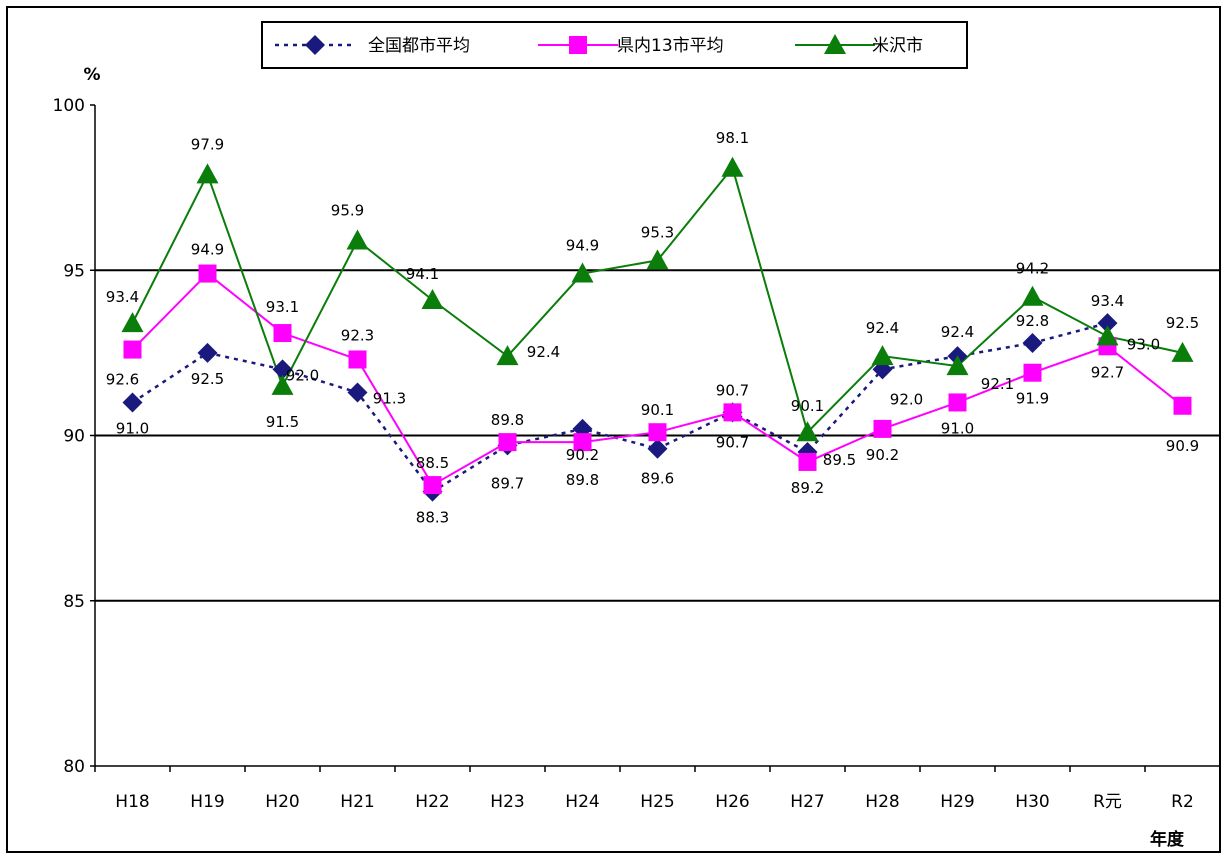 Image resolution: width=1227 pixels, height=859 pixels. Describe the element at coordinates (1182, 802) in the screenshot. I see `x-tick-label: R2` at that location.